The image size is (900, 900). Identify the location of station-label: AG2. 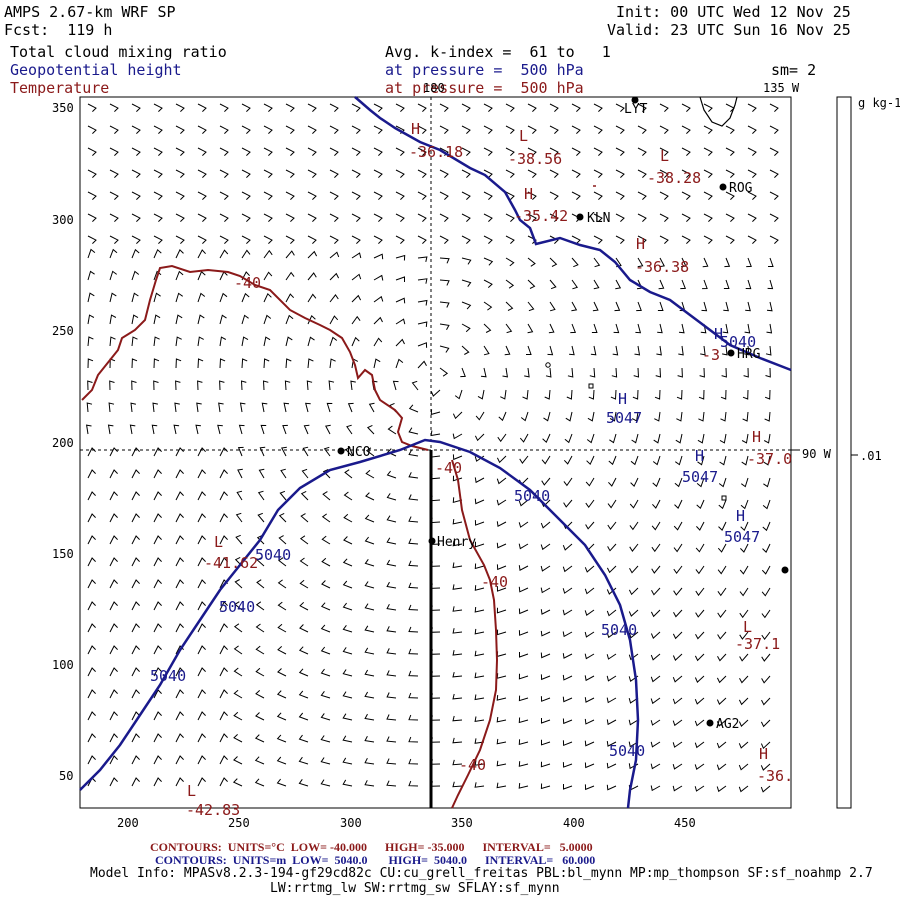
(728, 724).